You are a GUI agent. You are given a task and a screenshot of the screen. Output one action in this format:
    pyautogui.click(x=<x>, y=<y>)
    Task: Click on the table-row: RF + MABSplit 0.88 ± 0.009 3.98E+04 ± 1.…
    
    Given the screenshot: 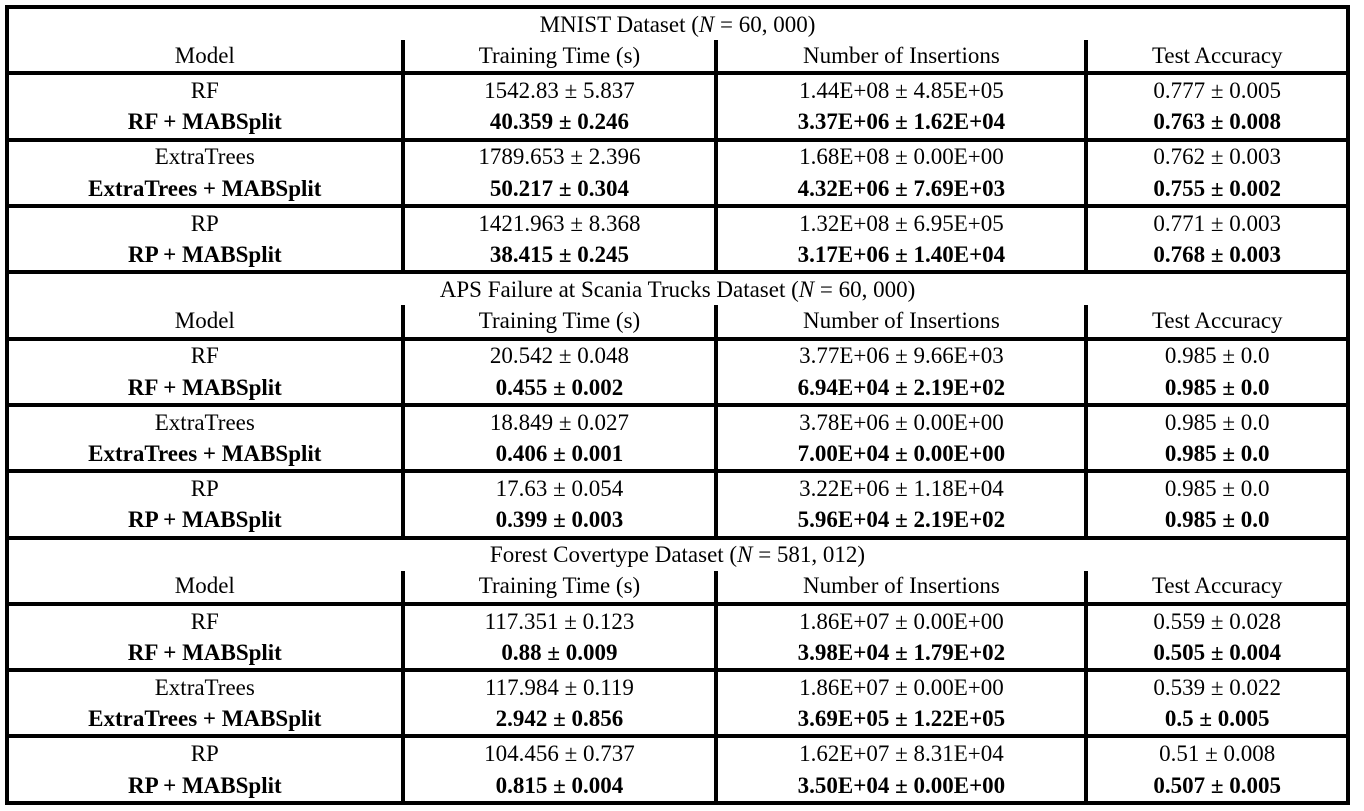 What is the action you would take?
    pyautogui.click(x=677, y=653)
    